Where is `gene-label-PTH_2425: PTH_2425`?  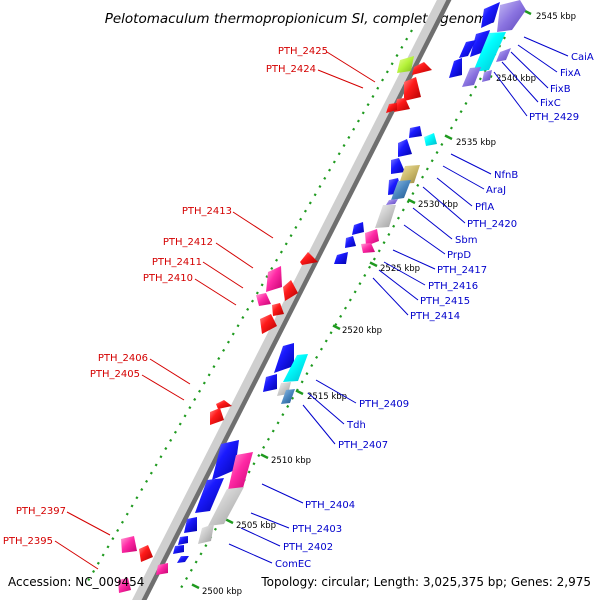 gene-label-PTH_2425: PTH_2425 is located at coordinates (303, 51).